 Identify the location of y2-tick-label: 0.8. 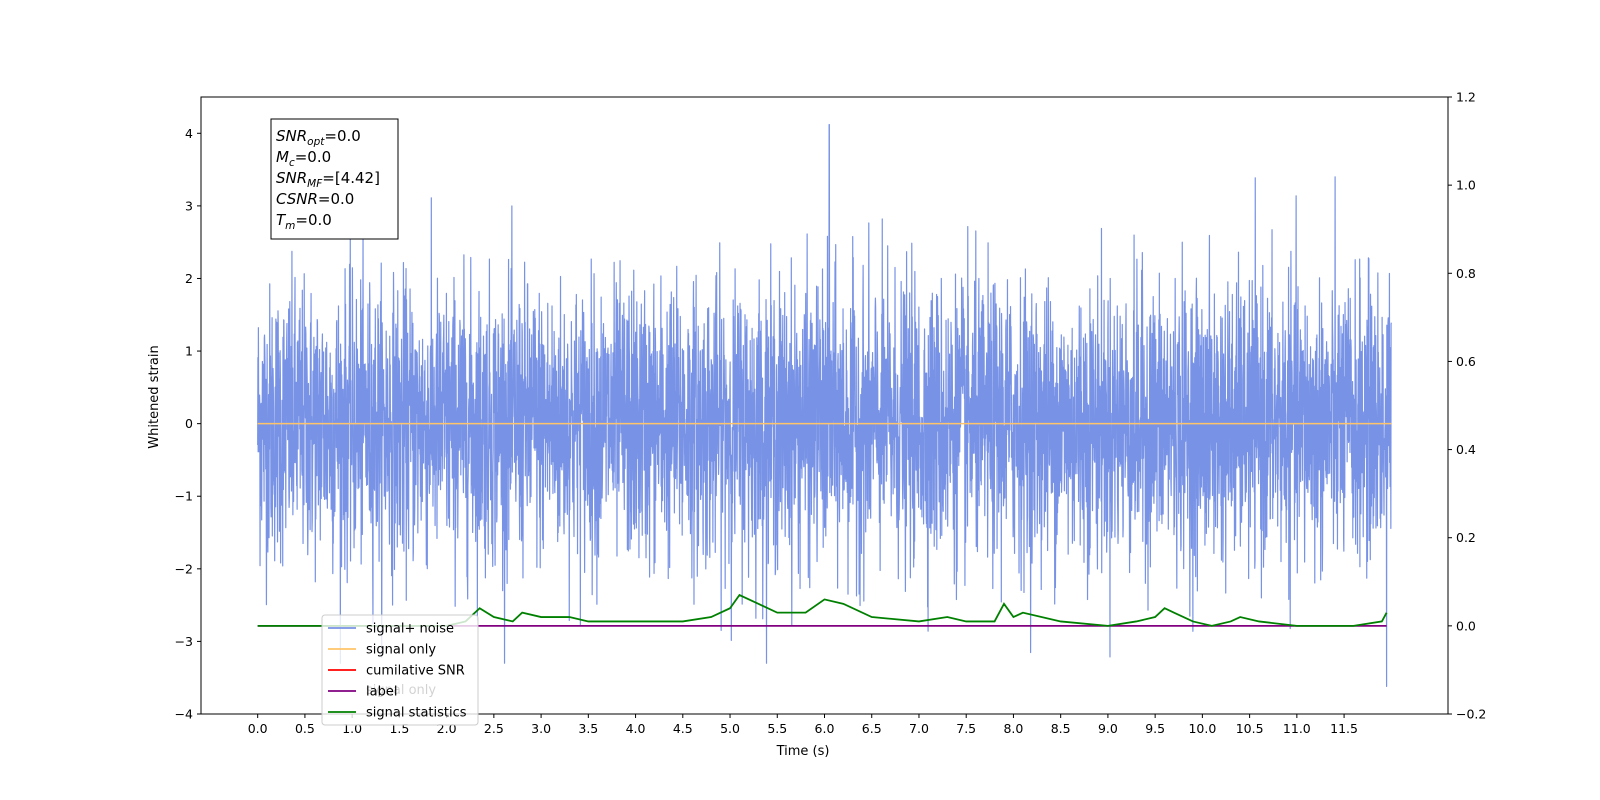
(1466, 273).